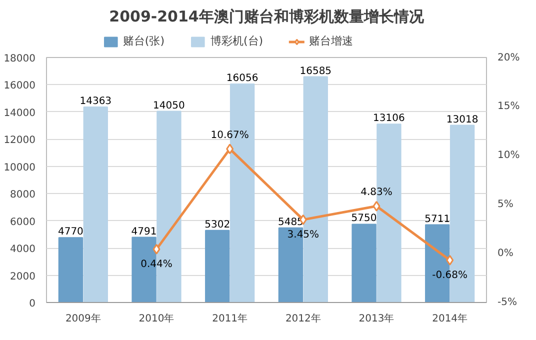 This screenshot has width=536, height=340. I want to click on chart-title: 2009-2014年澳门赌台和博彩机数量增长情况, so click(267, 17).